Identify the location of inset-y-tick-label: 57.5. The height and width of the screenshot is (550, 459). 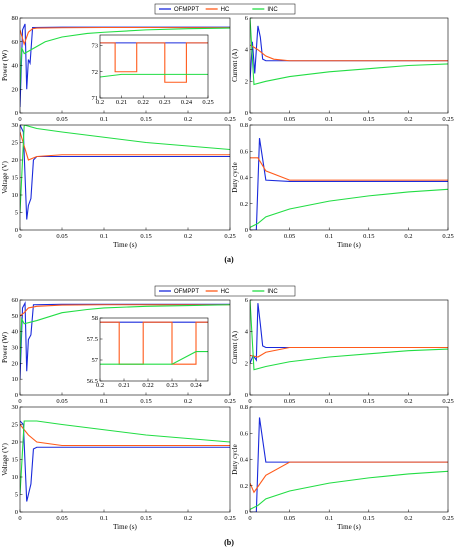
(92, 339).